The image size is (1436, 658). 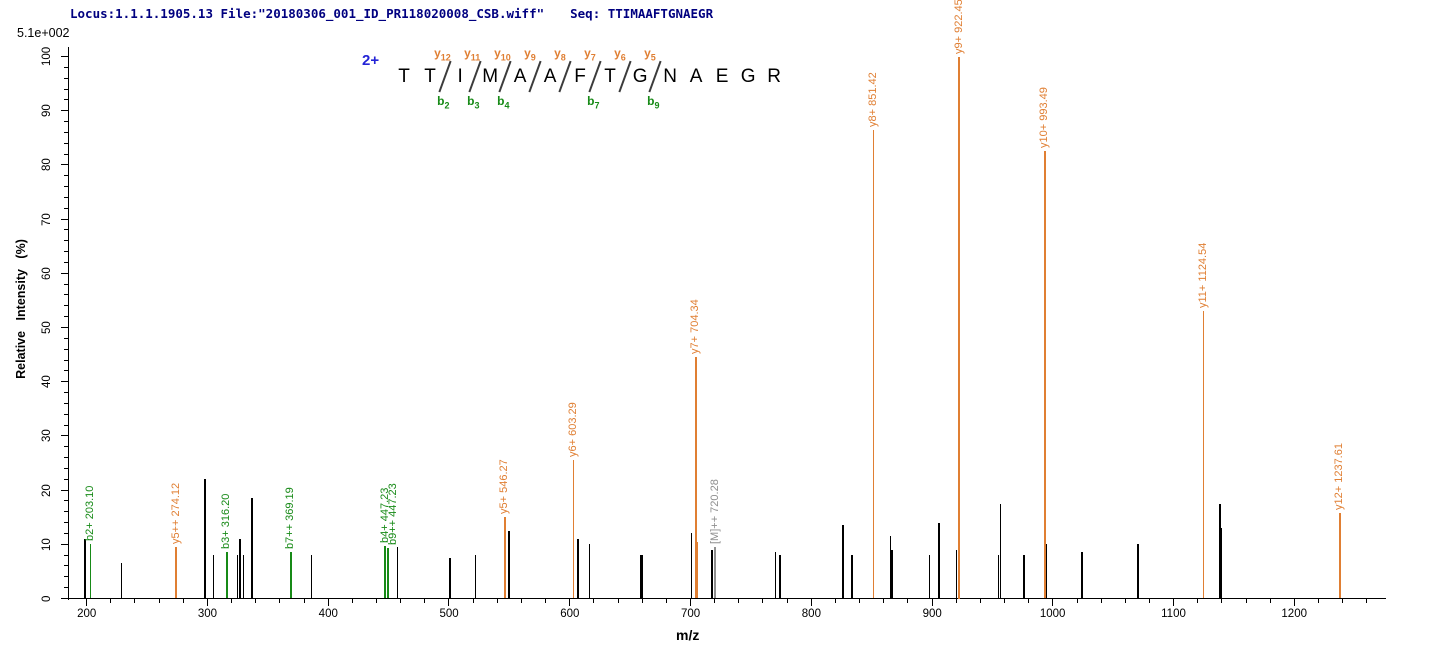 I want to click on y-ion-label-y11: y11, so click(x=472, y=53).